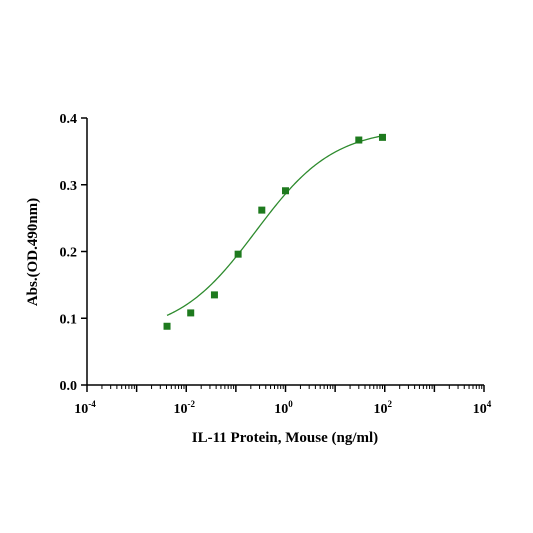 Image resolution: width=533 pixels, height=533 pixels. What do you see at coordinates (383, 408) in the screenshot?
I see `x-tick-label: 10²` at bounding box center [383, 408].